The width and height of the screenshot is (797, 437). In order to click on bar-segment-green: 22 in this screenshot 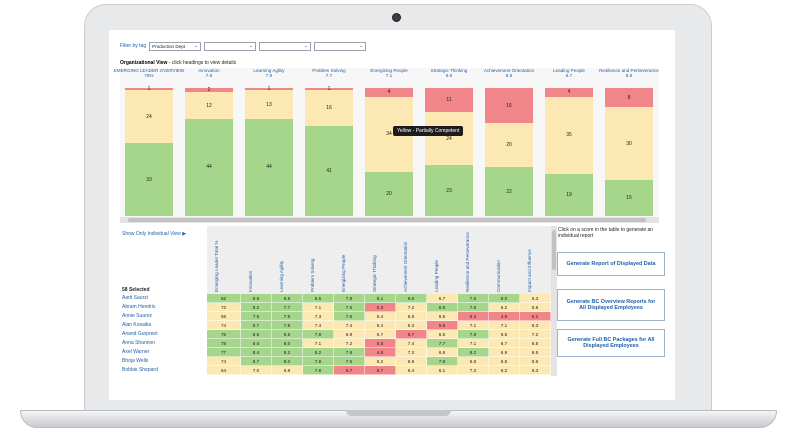, I will do `click(509, 191)`.